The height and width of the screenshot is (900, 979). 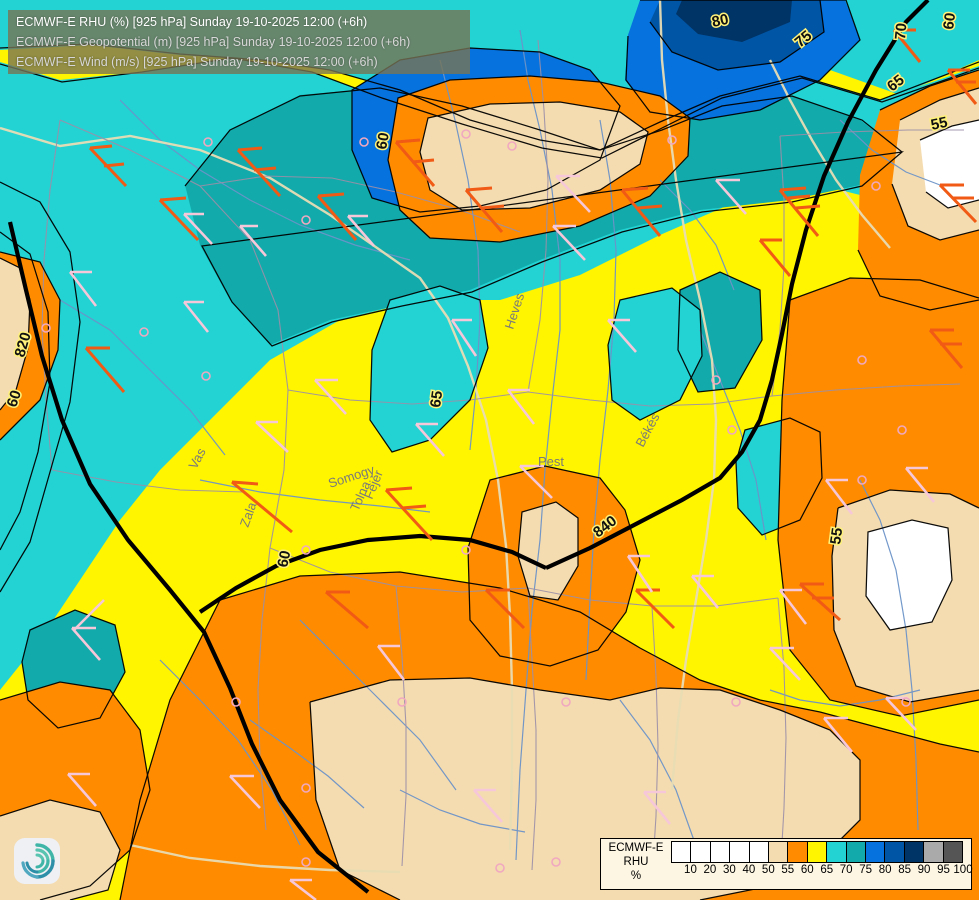 I want to click on legend-tick-70: 70, so click(x=846, y=870).